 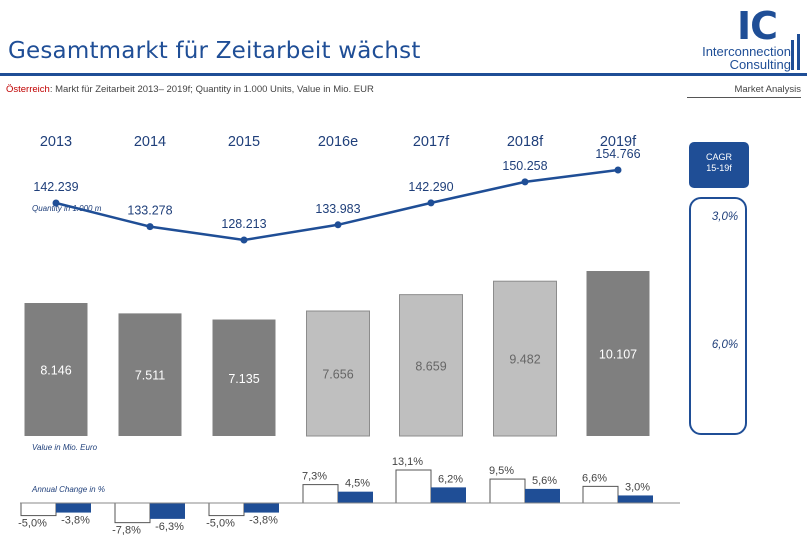 I want to click on change-quantity-label: 6,6%, so click(x=594, y=478).